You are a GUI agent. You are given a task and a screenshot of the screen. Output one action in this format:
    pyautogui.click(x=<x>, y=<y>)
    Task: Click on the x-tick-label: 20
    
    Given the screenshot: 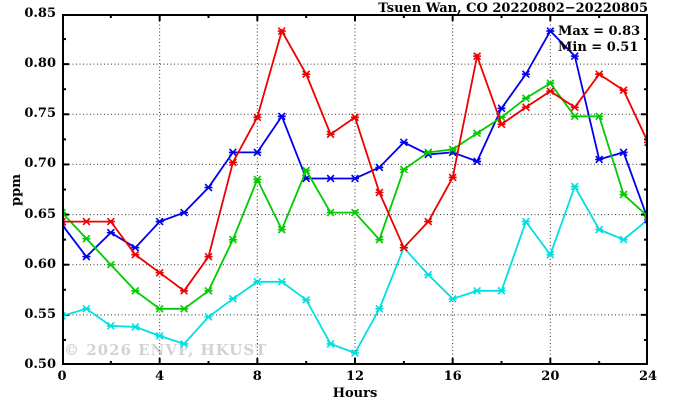 What is the action you would take?
    pyautogui.click(x=550, y=376)
    